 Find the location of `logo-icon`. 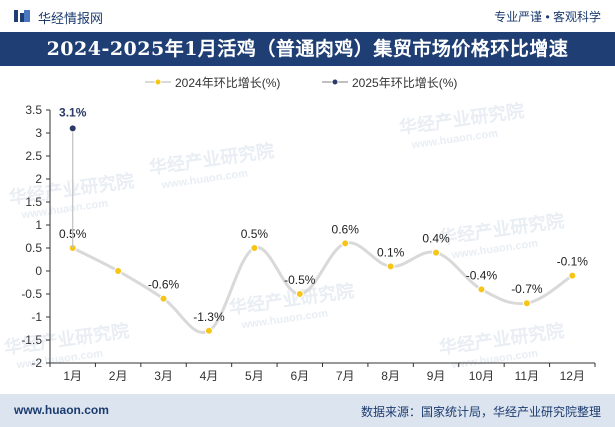

logo-icon is located at coordinates (22, 16).